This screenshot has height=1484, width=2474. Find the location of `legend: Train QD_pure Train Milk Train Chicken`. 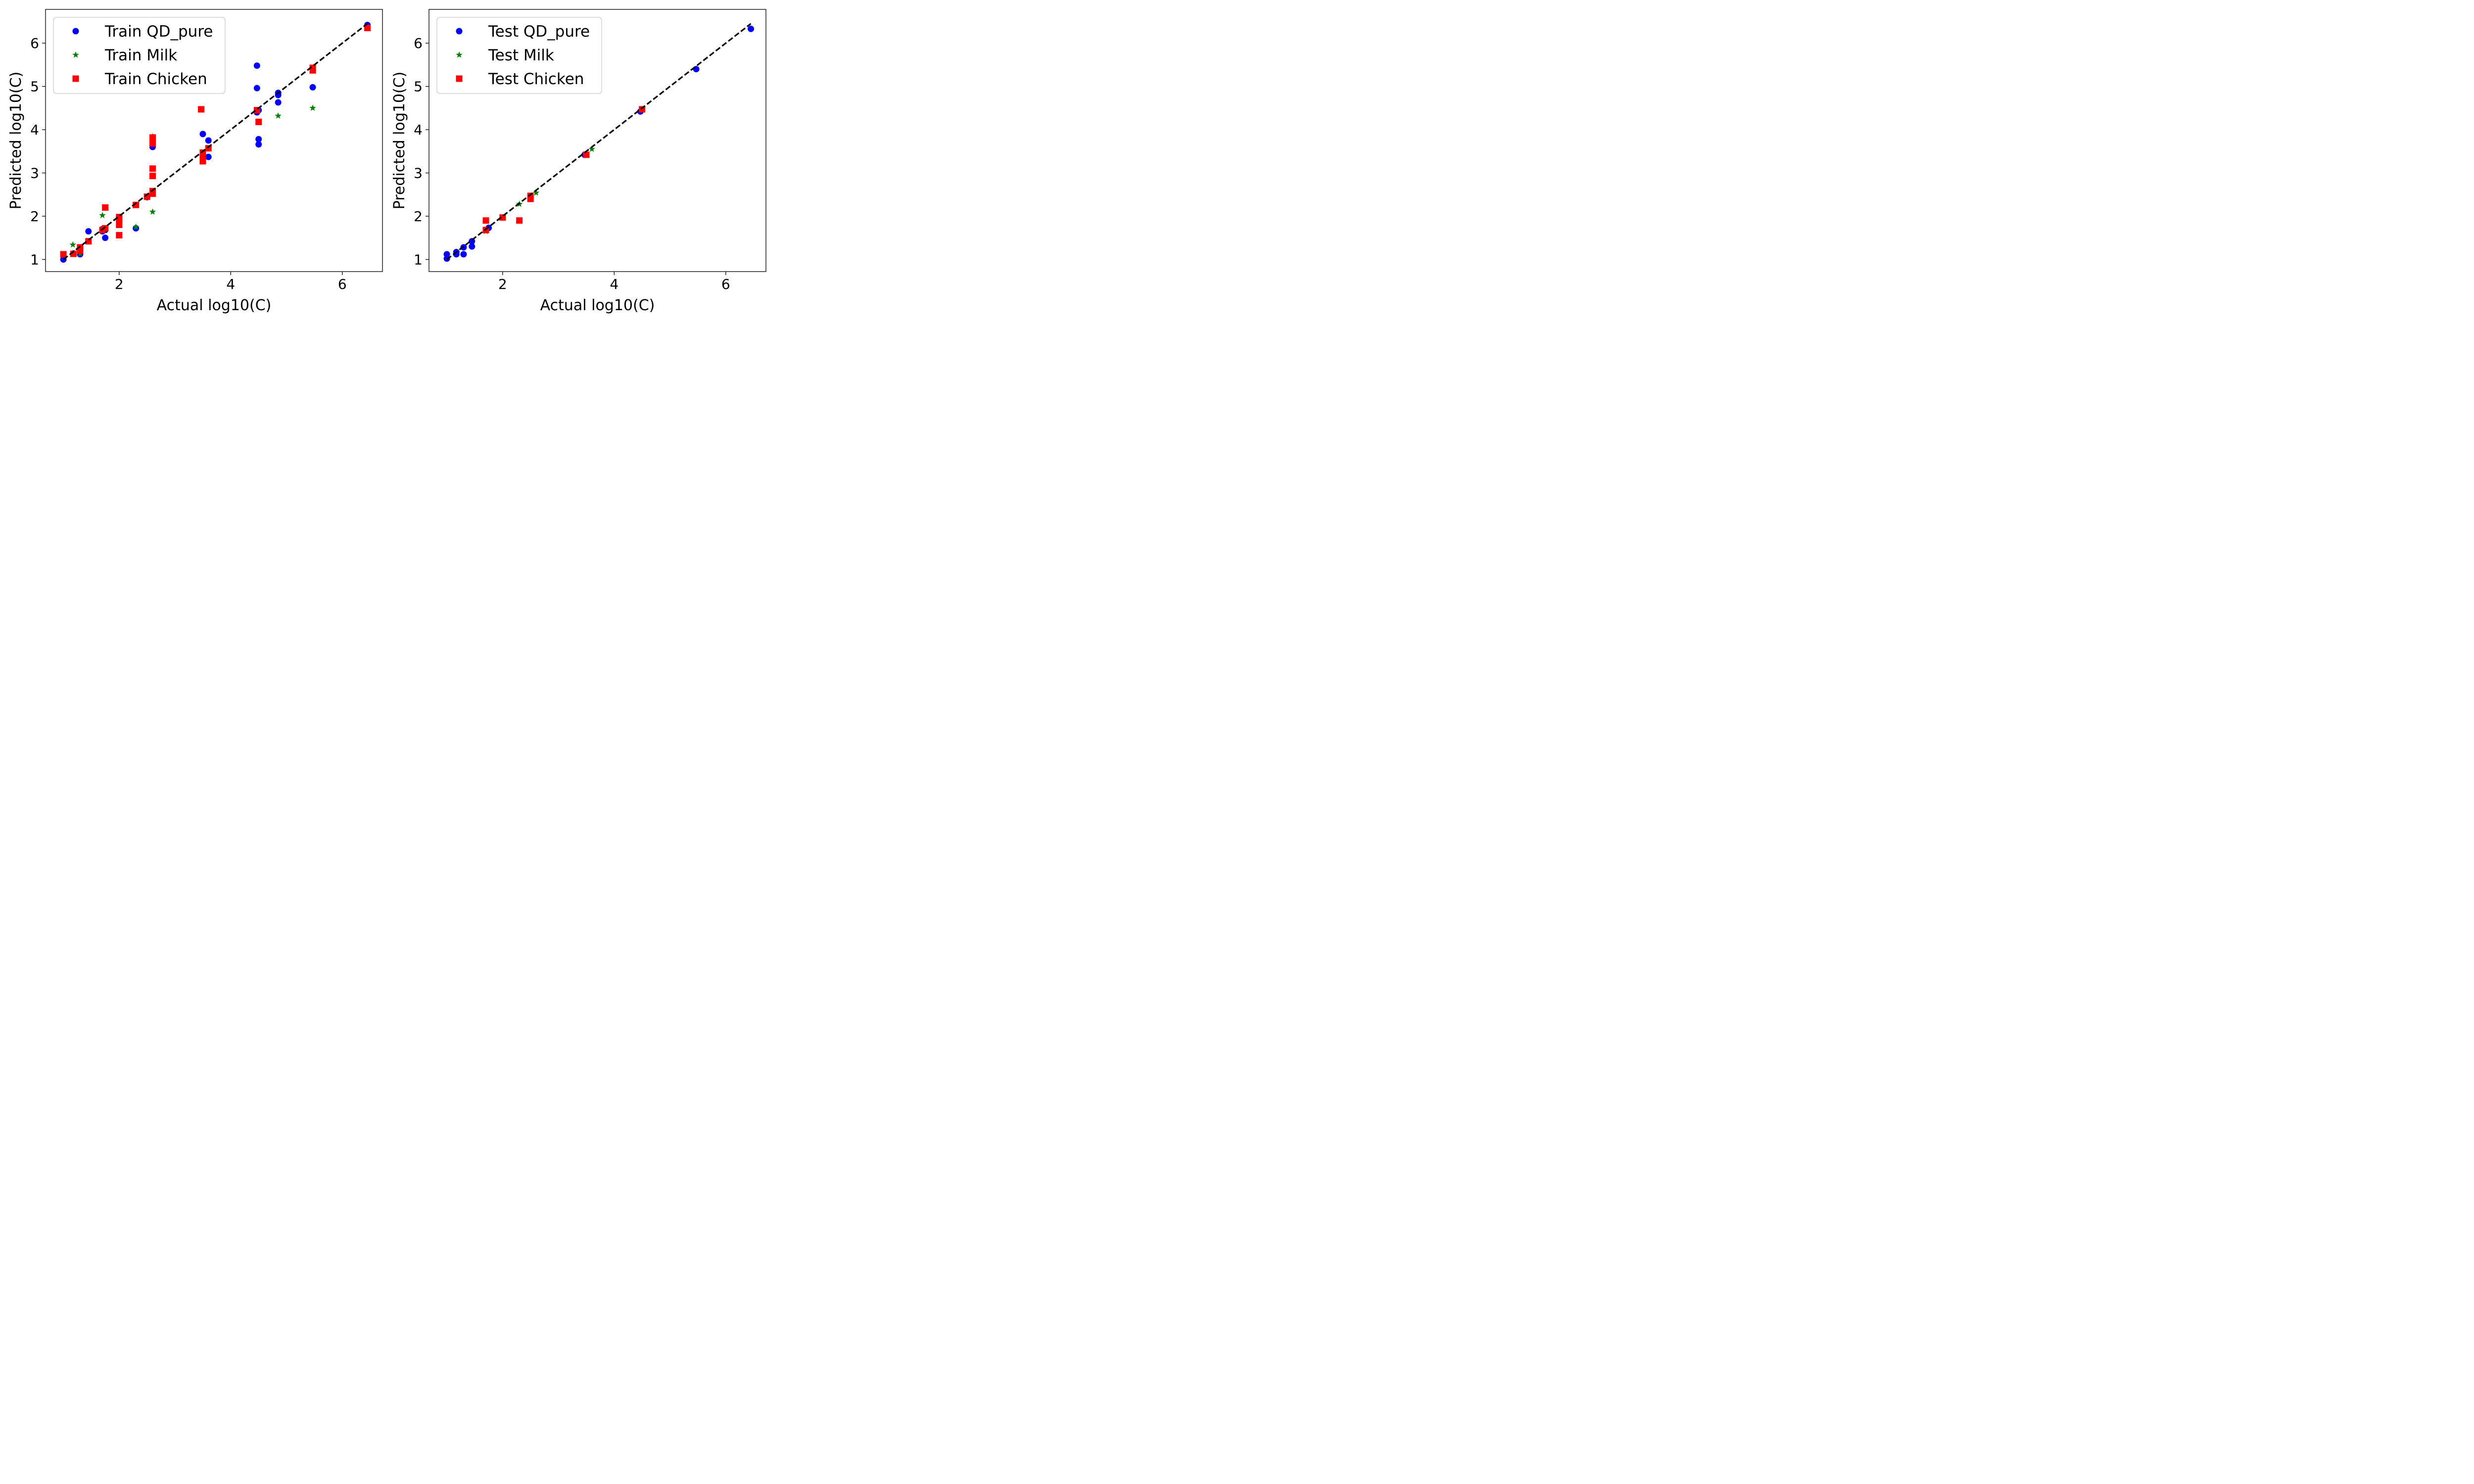

legend: Train QD_pure Train Milk Train Chicken is located at coordinates (139, 55).